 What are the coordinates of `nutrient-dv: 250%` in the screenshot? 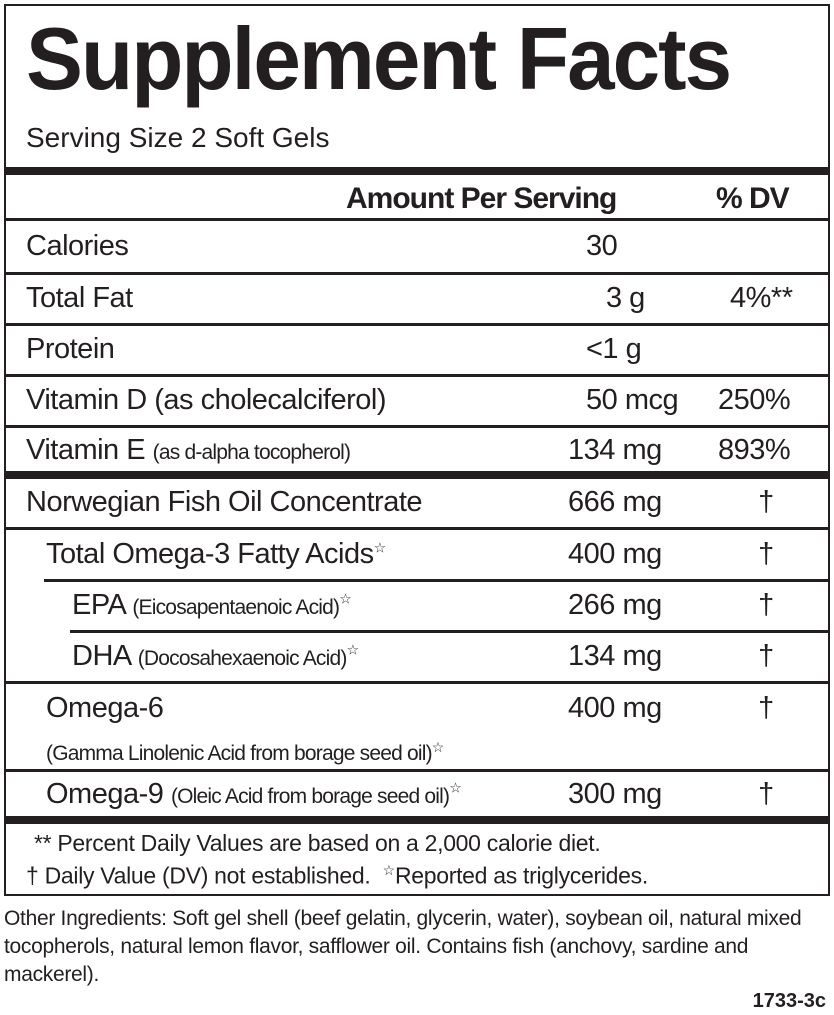 It's located at (754, 400).